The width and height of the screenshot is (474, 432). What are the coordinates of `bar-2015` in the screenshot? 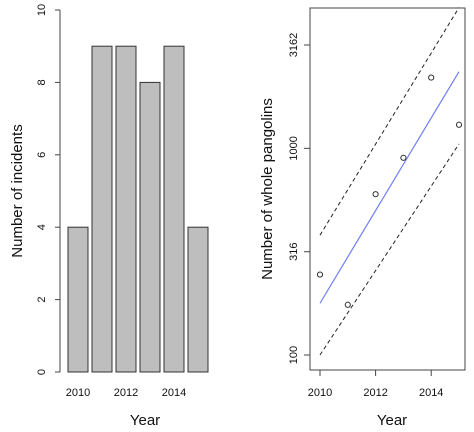 It's located at (198, 299).